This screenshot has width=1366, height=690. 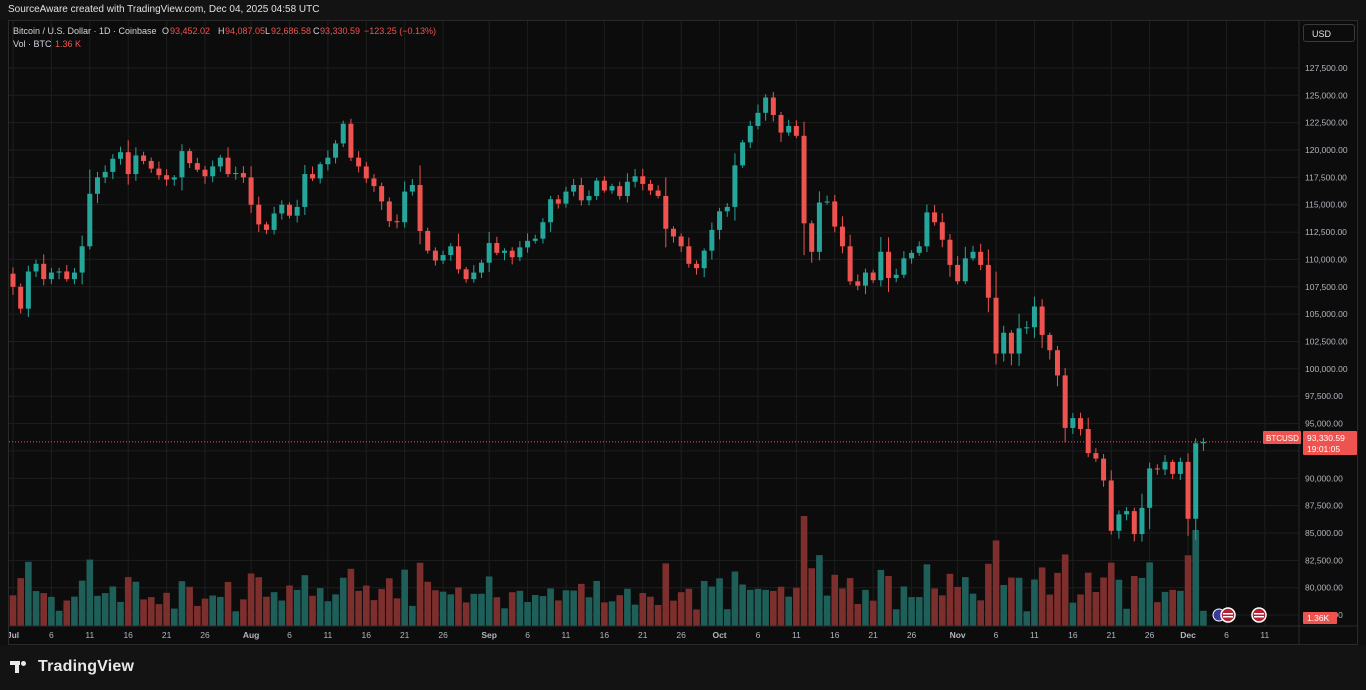 I want to click on x-tick-label: 26, so click(x=912, y=635).